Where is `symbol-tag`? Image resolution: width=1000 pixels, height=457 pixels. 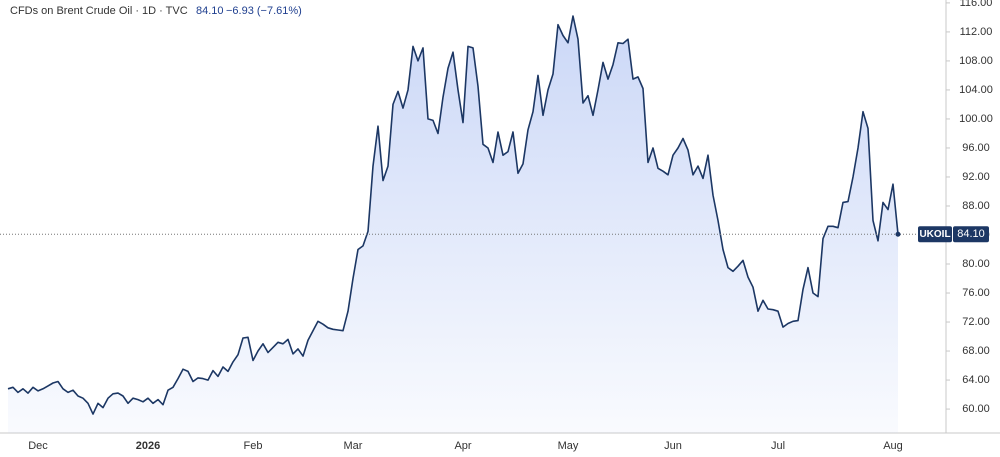
symbol-tag is located at coordinates (935, 234).